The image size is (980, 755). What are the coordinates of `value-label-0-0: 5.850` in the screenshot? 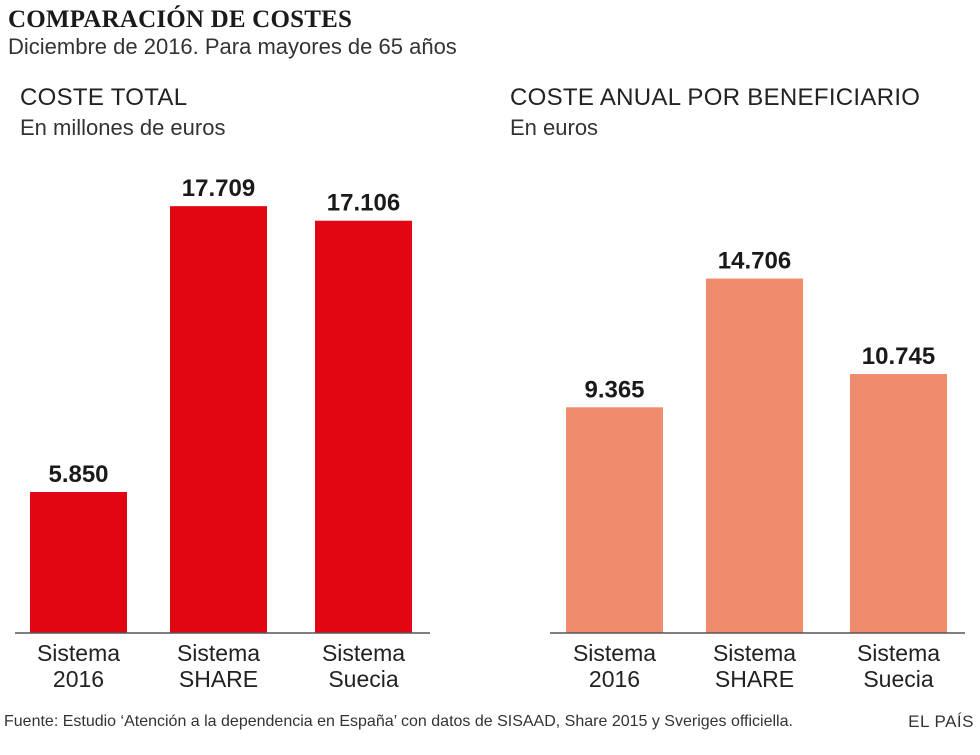 It's located at (78, 474).